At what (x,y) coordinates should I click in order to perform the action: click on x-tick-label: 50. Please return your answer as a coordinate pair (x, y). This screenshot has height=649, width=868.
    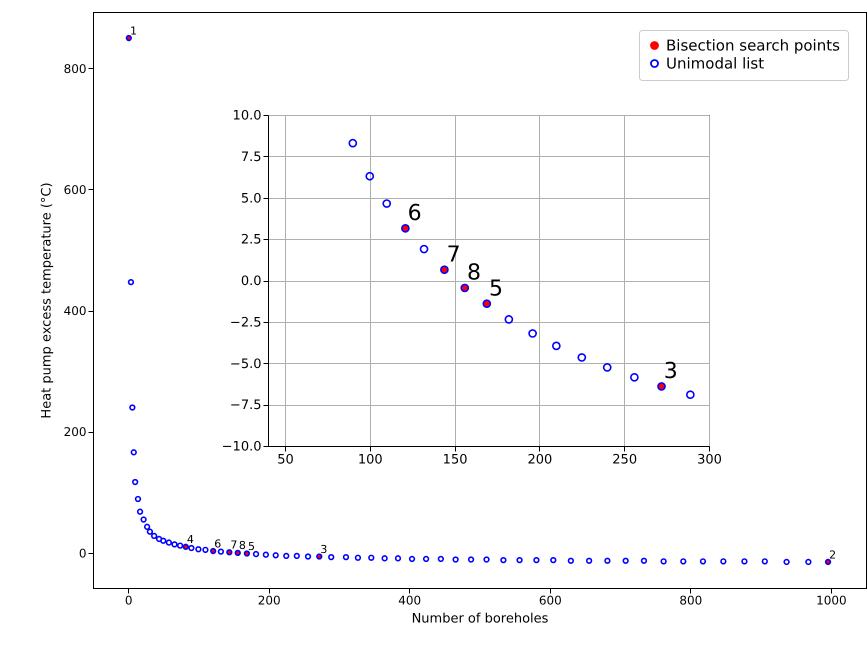
    Looking at the image, I should click on (285, 460).